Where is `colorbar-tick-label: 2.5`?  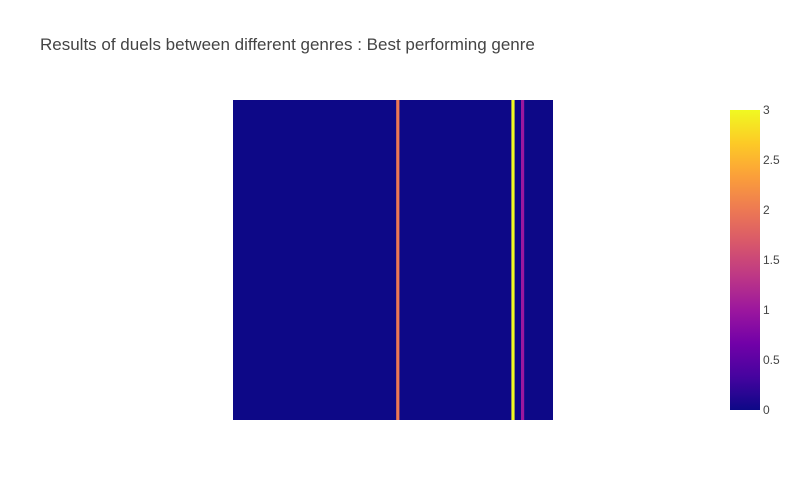
colorbar-tick-label: 2.5 is located at coordinates (771, 160).